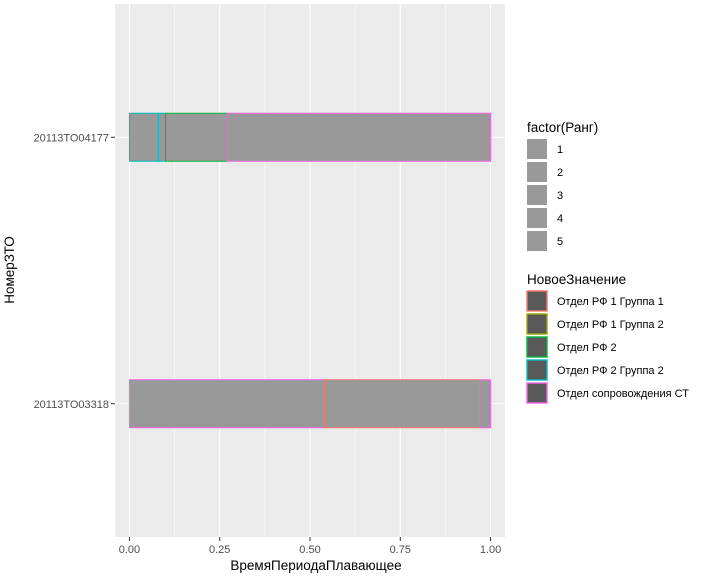  I want to click on legend-label: 2, so click(560, 173).